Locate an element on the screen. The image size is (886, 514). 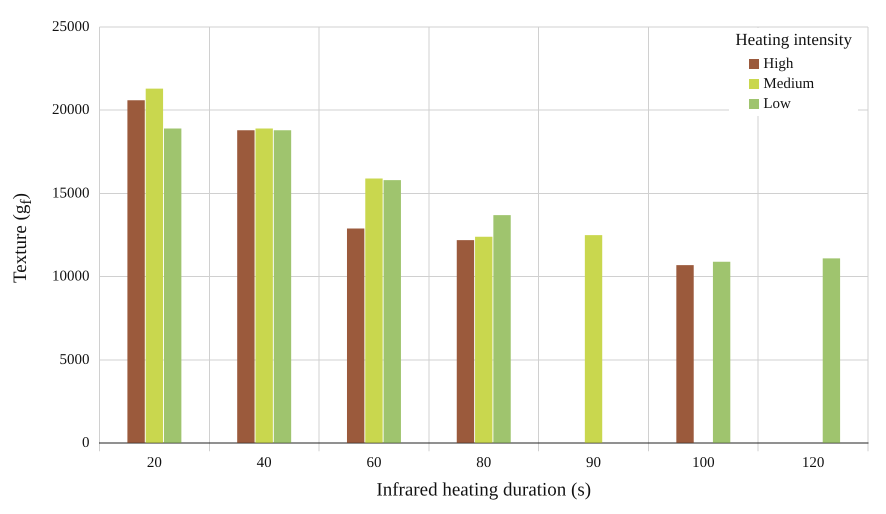
y-tick-label: 25000 is located at coordinates (71, 26).